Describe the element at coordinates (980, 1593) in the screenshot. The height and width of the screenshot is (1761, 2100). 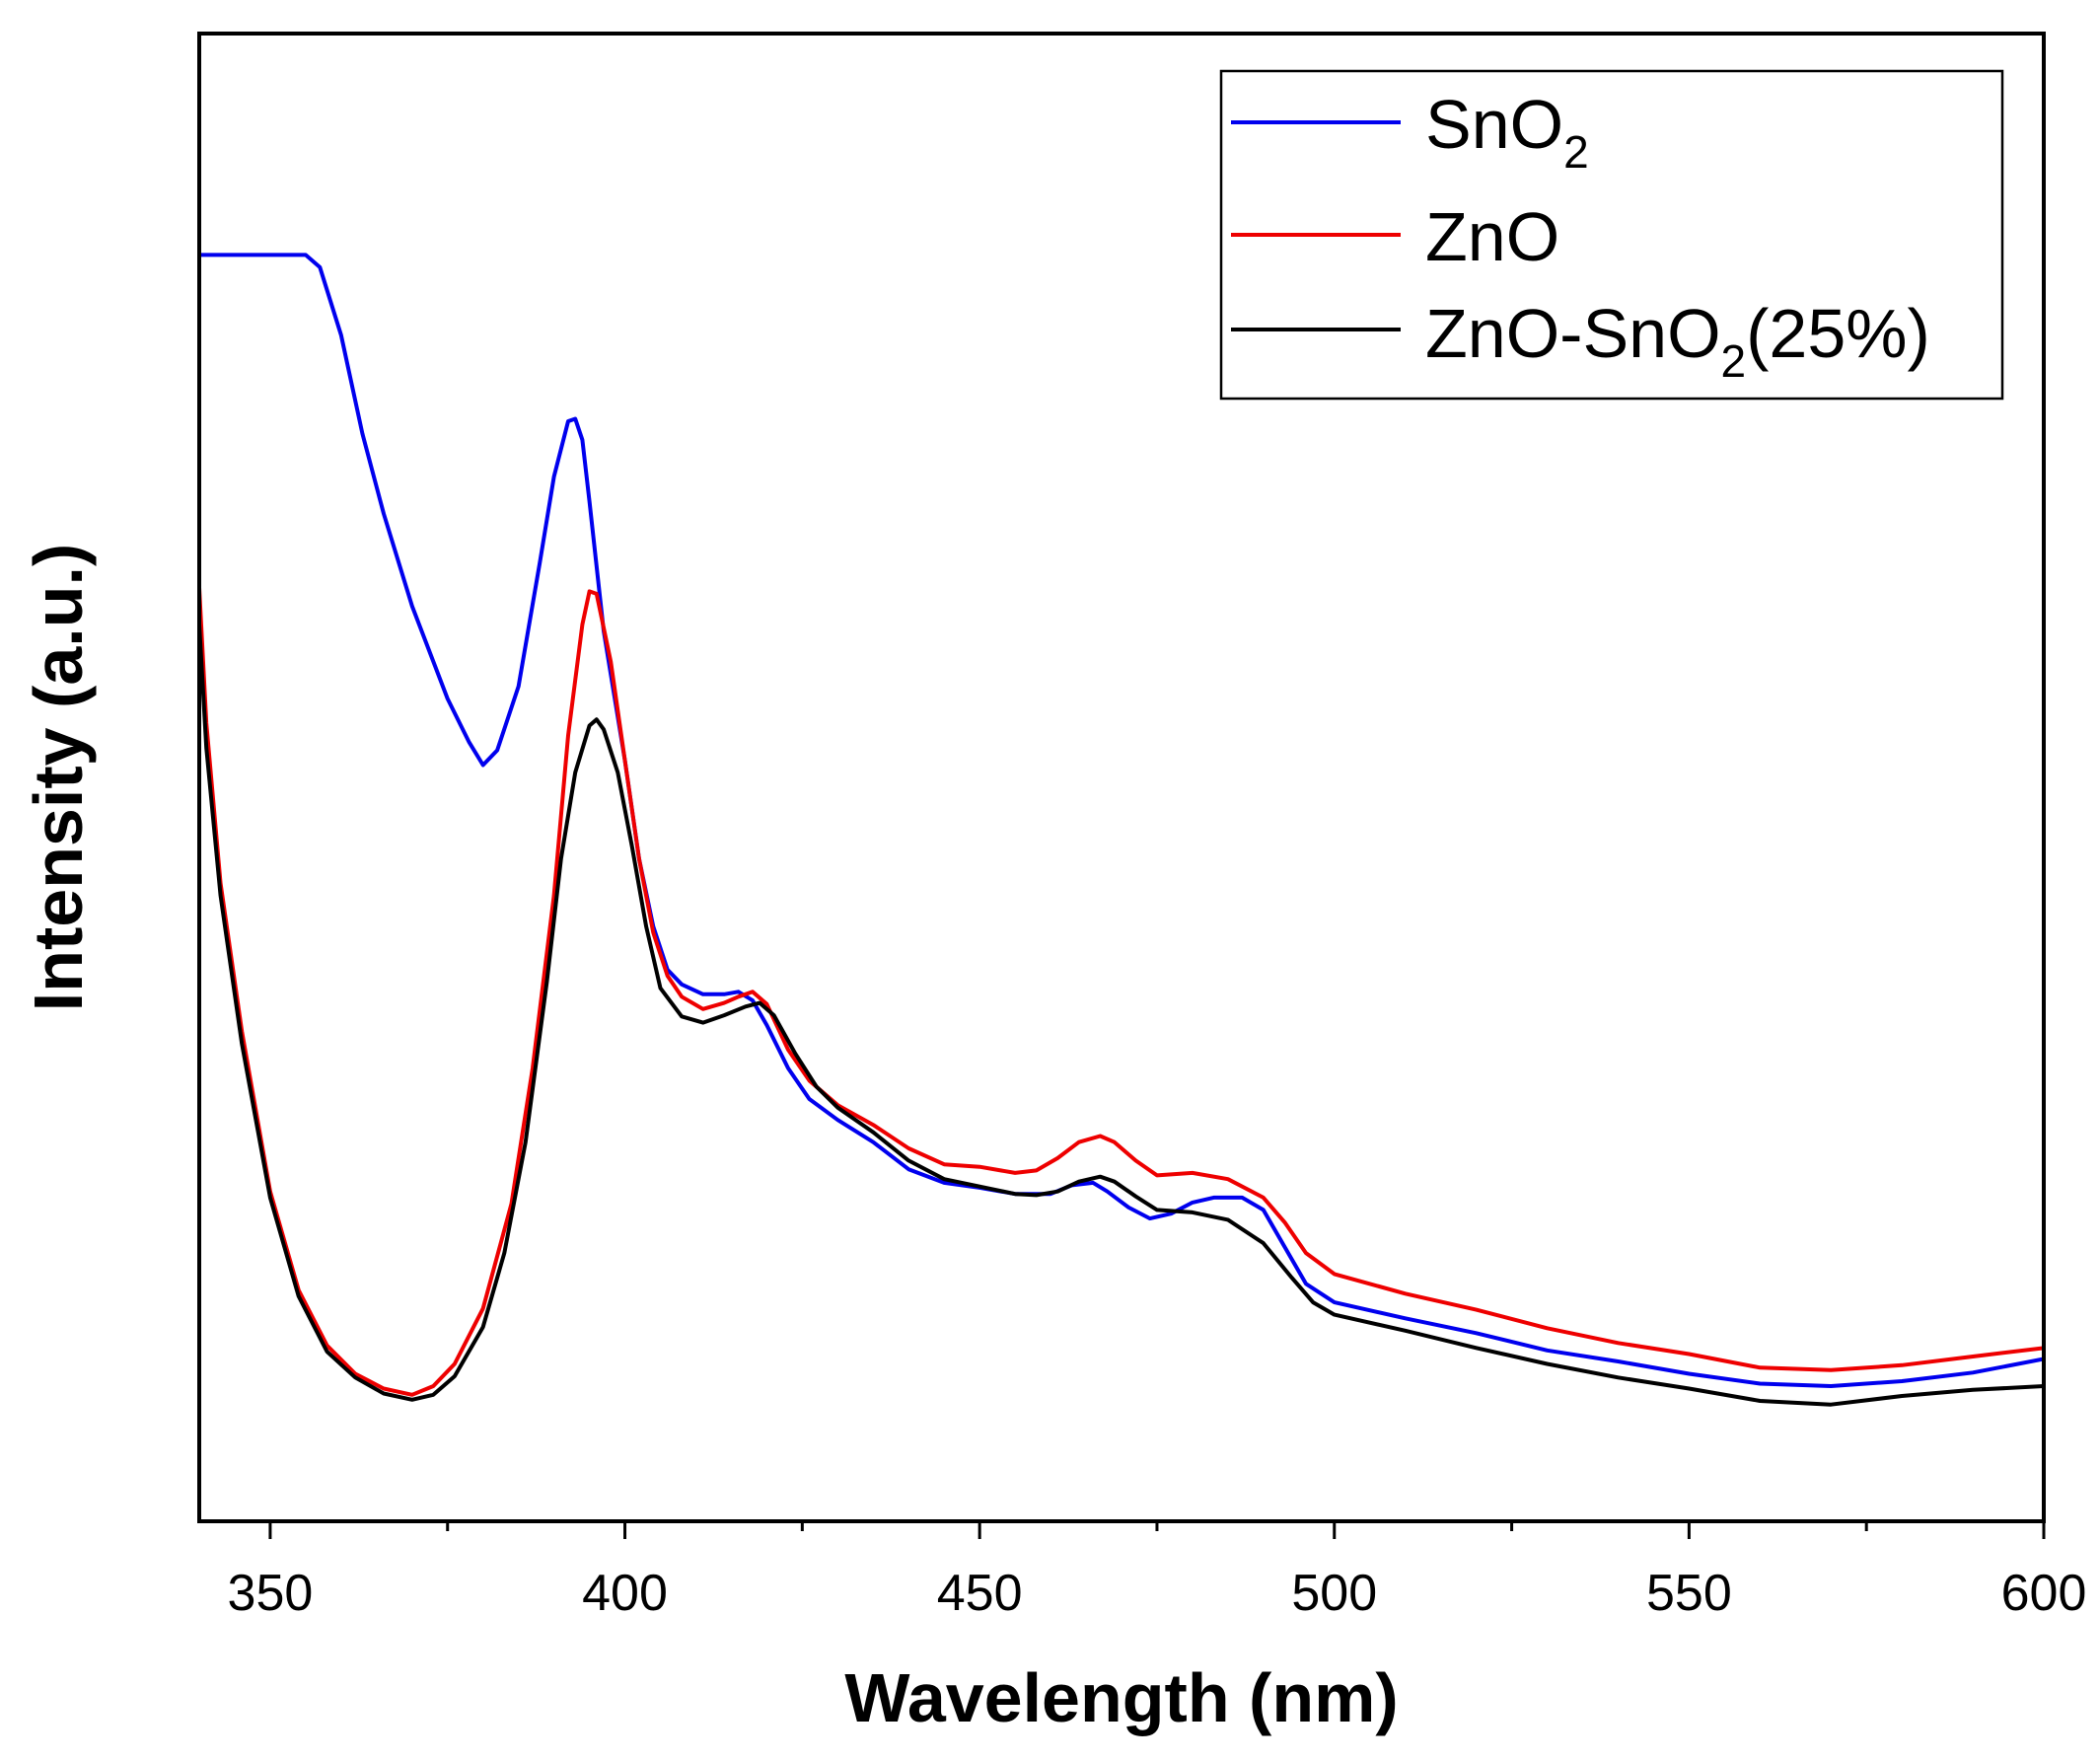
I see `x-tick-label-450: 450` at that location.